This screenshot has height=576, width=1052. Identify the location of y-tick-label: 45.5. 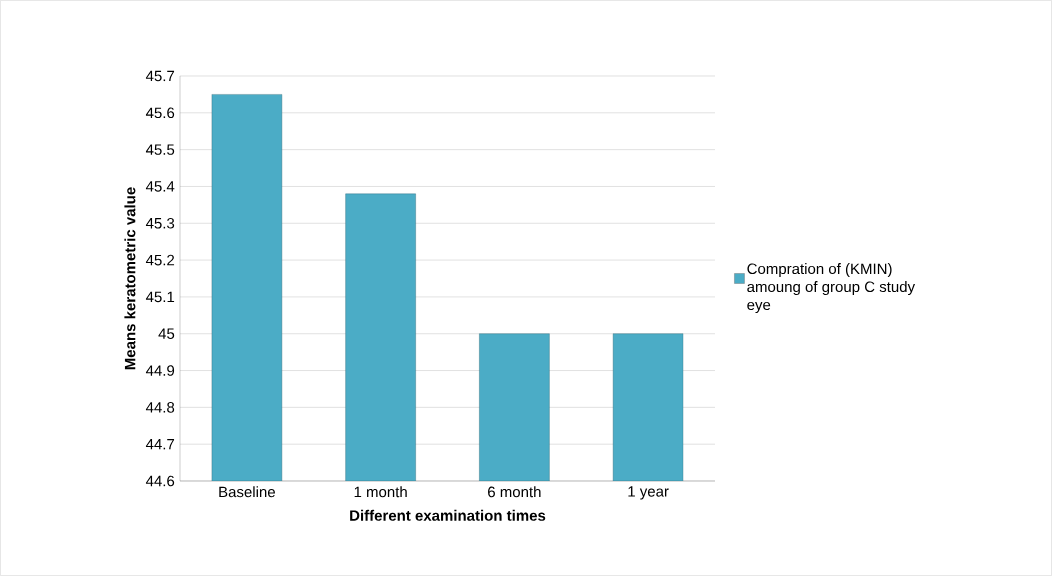
(160, 149).